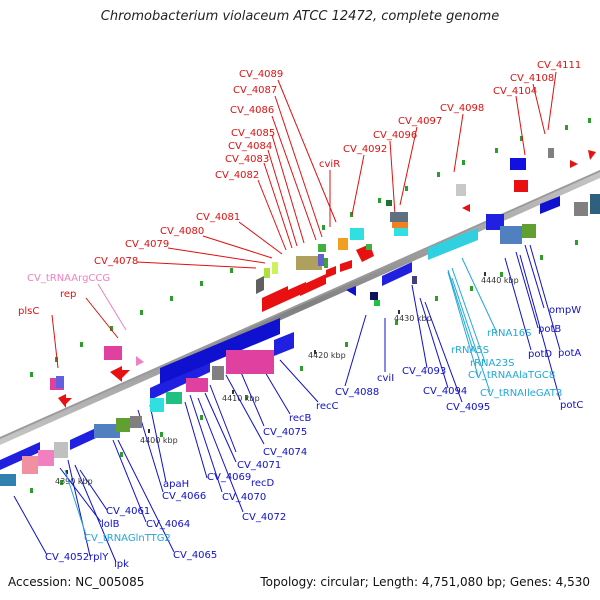  I want to click on gene-label-plsc: plsC, so click(28, 311).